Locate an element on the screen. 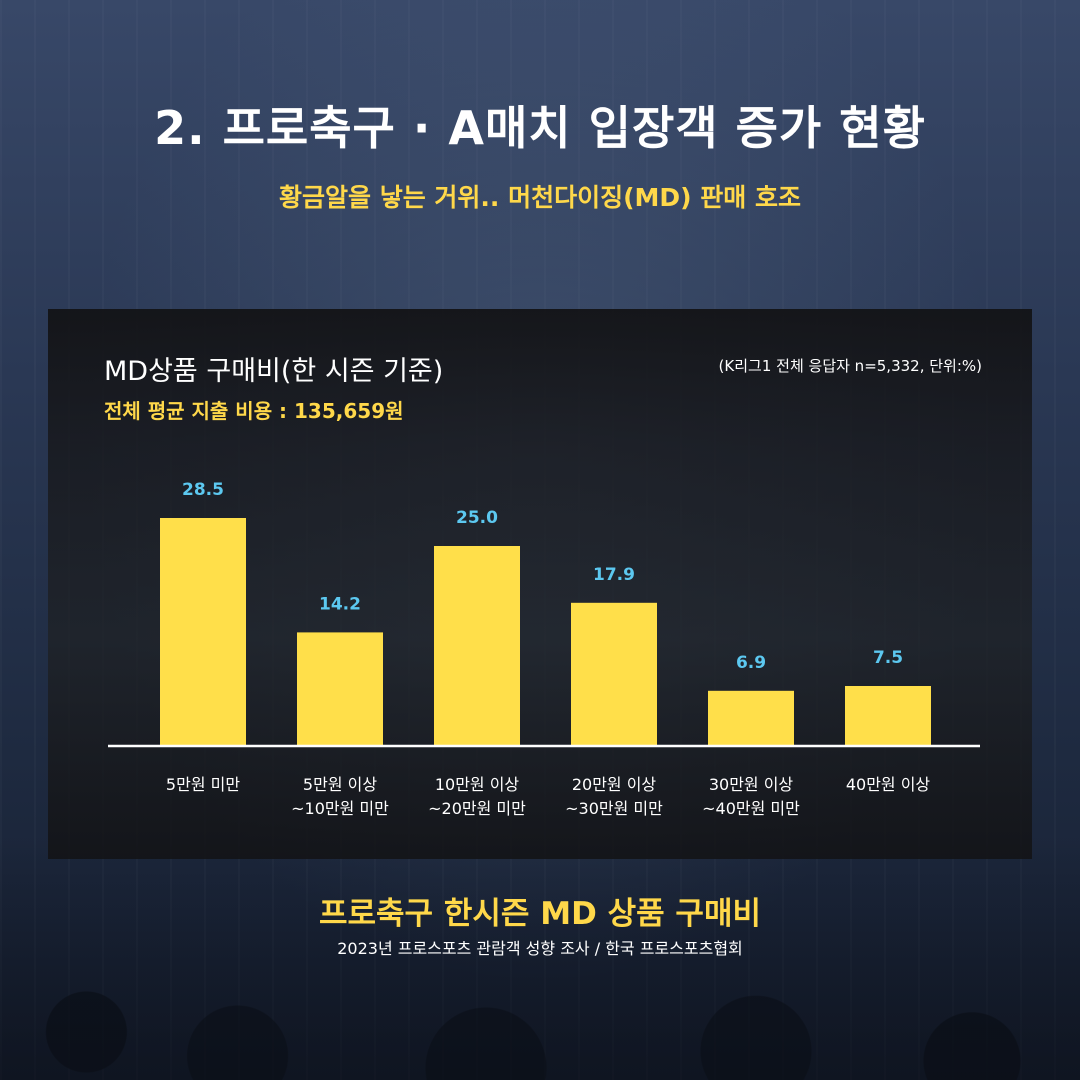  value-label-6: 7.5 is located at coordinates (888, 658).